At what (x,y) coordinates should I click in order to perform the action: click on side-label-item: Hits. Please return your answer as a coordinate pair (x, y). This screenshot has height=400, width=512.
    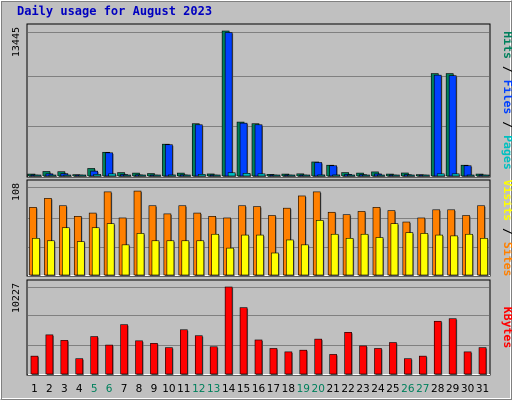
    Looking at the image, I should click on (506, 45).